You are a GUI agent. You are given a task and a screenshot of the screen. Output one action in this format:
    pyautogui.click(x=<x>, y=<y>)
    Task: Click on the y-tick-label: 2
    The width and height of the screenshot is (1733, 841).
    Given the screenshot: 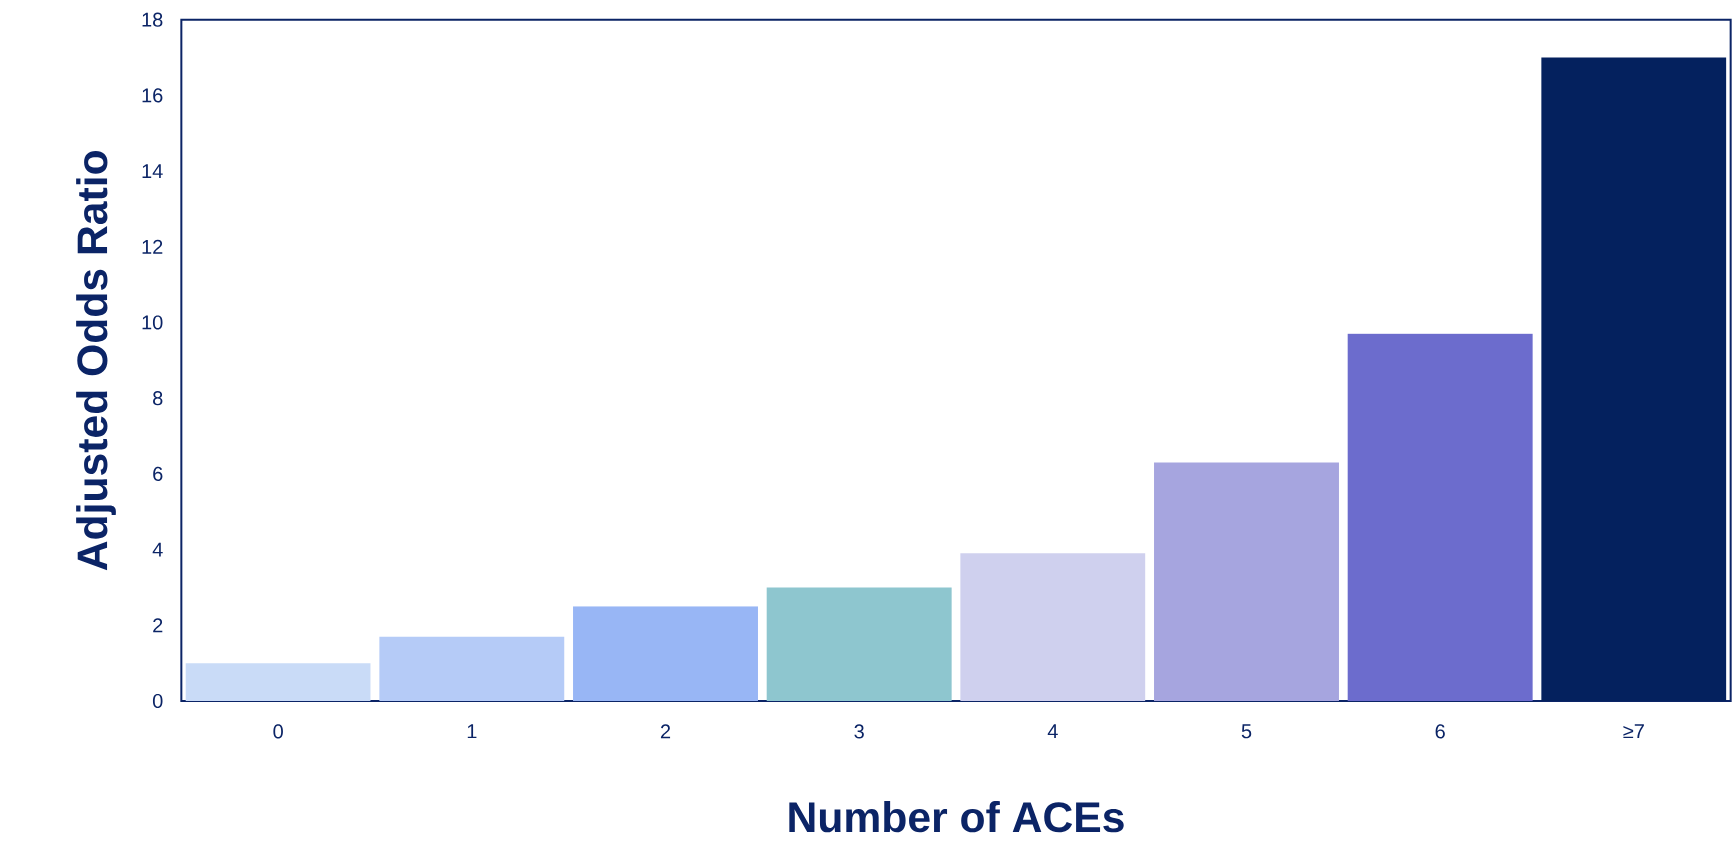 What is the action you would take?
    pyautogui.click(x=158, y=625)
    